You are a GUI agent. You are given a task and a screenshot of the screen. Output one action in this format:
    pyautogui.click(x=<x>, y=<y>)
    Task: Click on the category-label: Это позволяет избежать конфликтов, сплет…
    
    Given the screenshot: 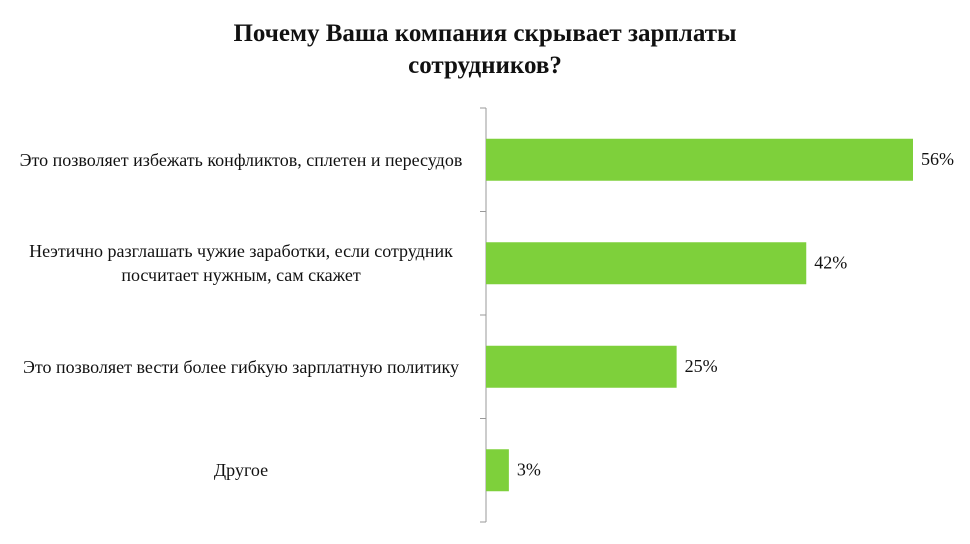 What is the action you would take?
    pyautogui.click(x=241, y=159)
    